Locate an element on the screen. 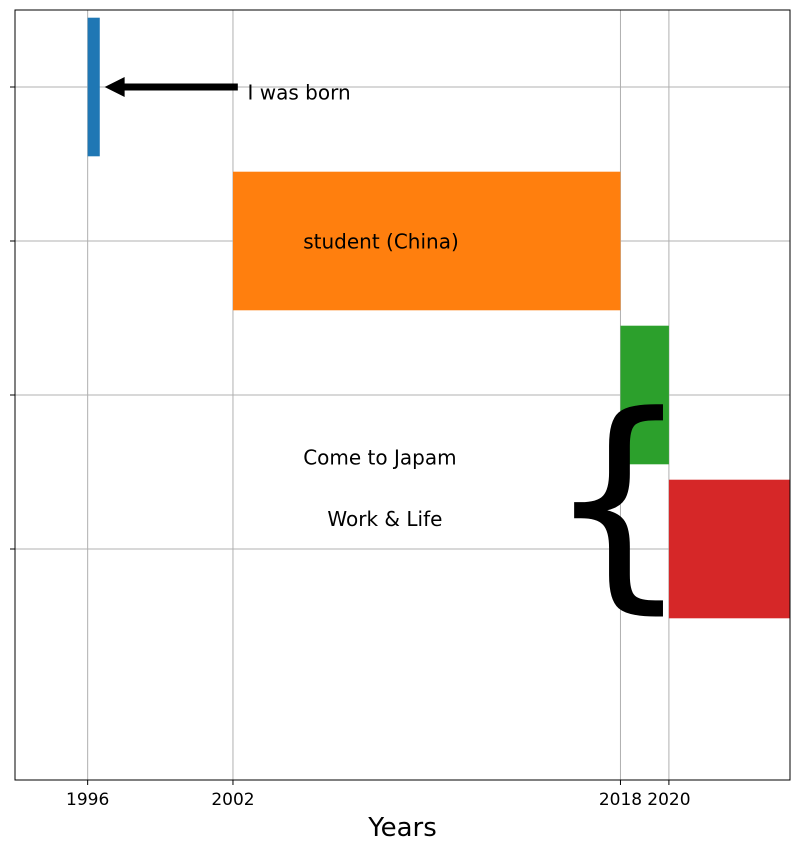 The image size is (799, 852). annotation-4: Work & Life is located at coordinates (384, 519).